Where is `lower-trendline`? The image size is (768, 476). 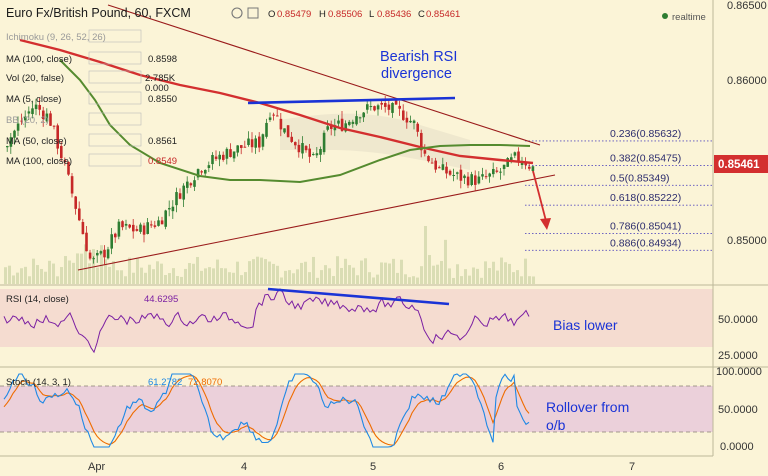 lower-trendline is located at coordinates (316, 222).